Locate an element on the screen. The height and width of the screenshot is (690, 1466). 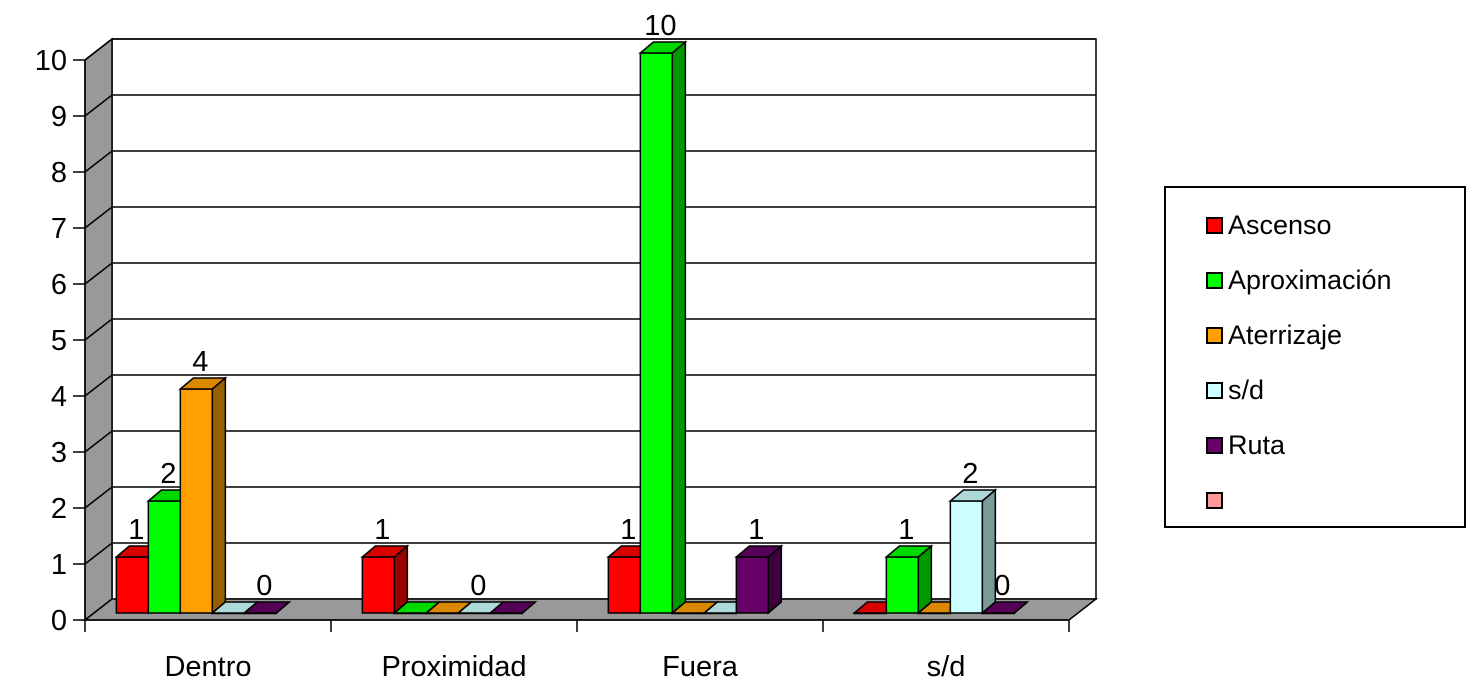
legend-label: Aproximación is located at coordinates (1310, 279).